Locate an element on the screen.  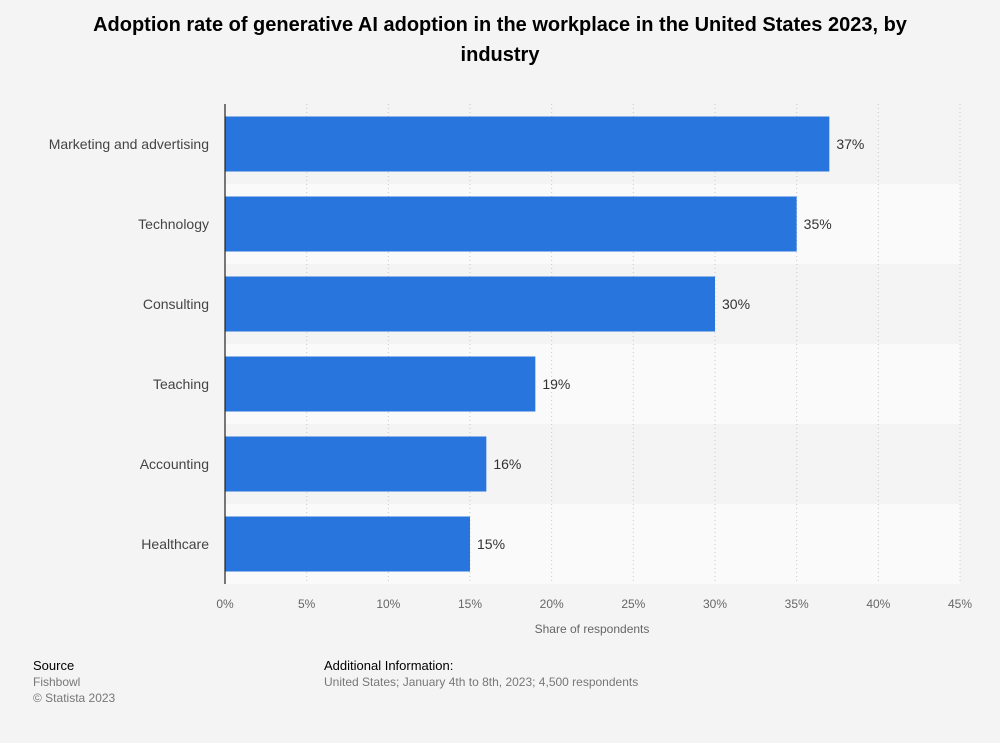
x-tick-label: 10% is located at coordinates (388, 604).